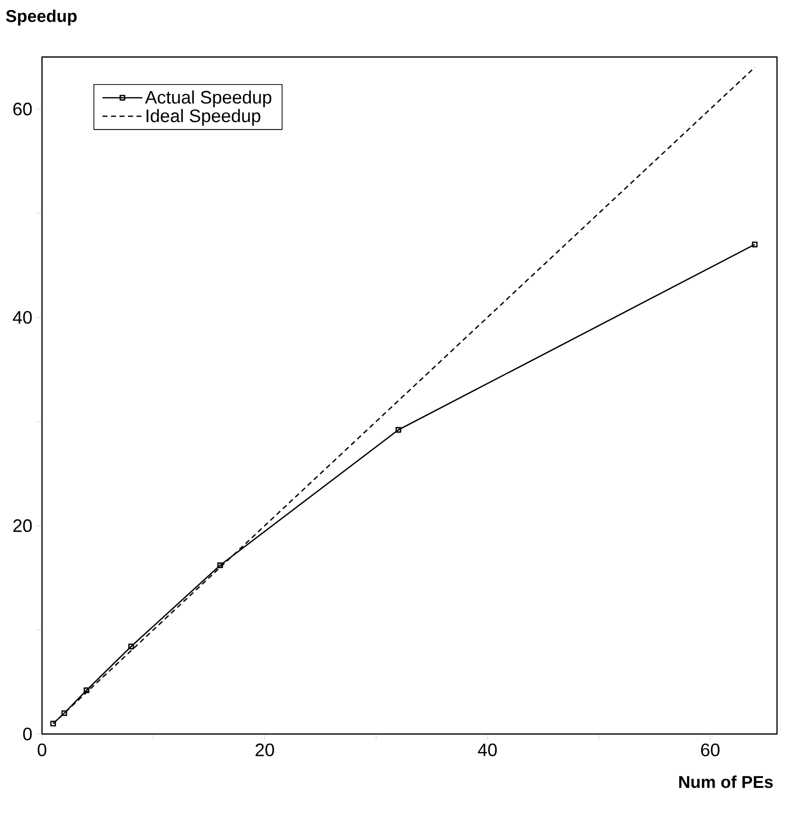 Image resolution: width=802 pixels, height=818 pixels. Describe the element at coordinates (726, 782) in the screenshot. I see `x-axis-title: Num of PEs` at that location.